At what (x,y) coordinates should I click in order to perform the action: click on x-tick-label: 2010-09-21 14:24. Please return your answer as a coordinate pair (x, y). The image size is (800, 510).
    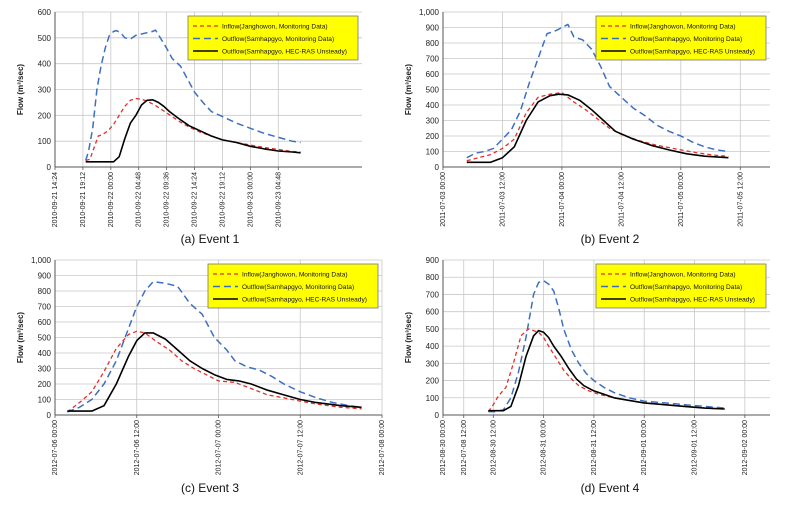
    Looking at the image, I should click on (55, 199).